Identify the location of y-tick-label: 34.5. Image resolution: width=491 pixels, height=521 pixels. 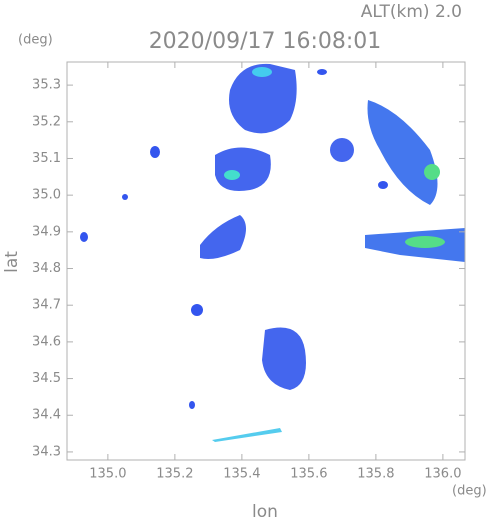
(46, 378).